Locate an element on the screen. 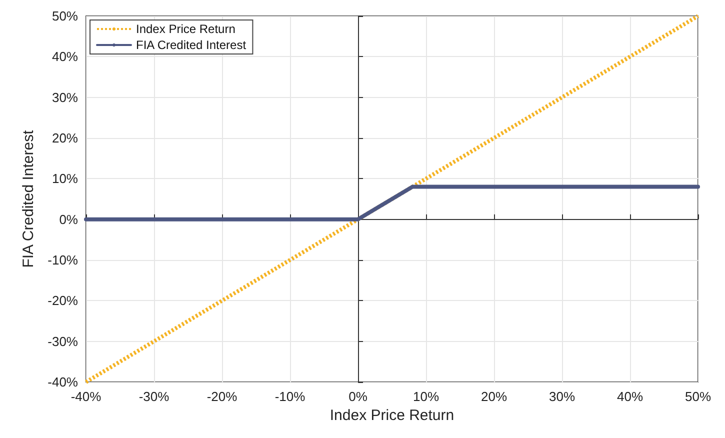 The width and height of the screenshot is (725, 438). y-tick-label: -20% is located at coordinates (63, 300).